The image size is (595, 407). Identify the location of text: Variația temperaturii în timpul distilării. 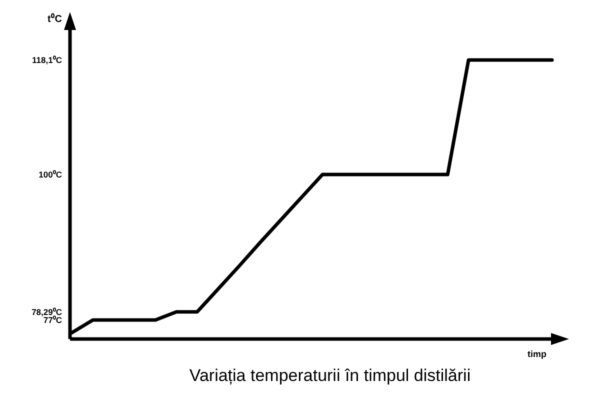
(330, 375).